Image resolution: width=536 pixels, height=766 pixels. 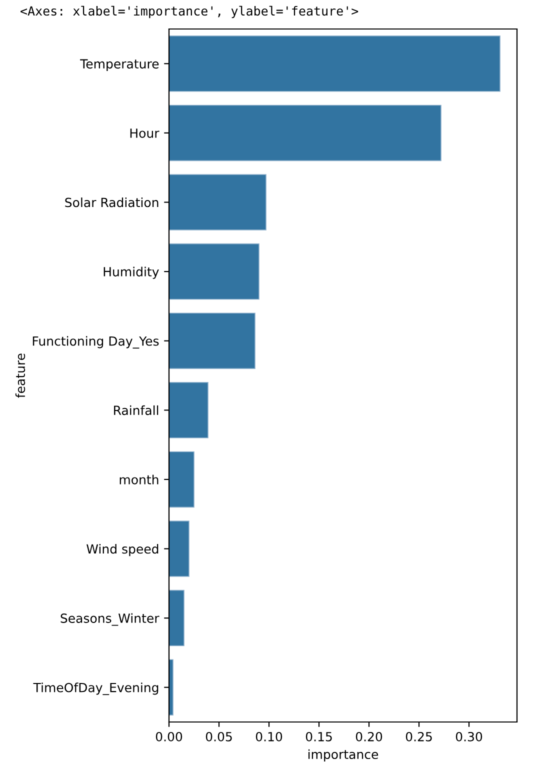 I want to click on y-tick-label: Hour, so click(x=145, y=133).